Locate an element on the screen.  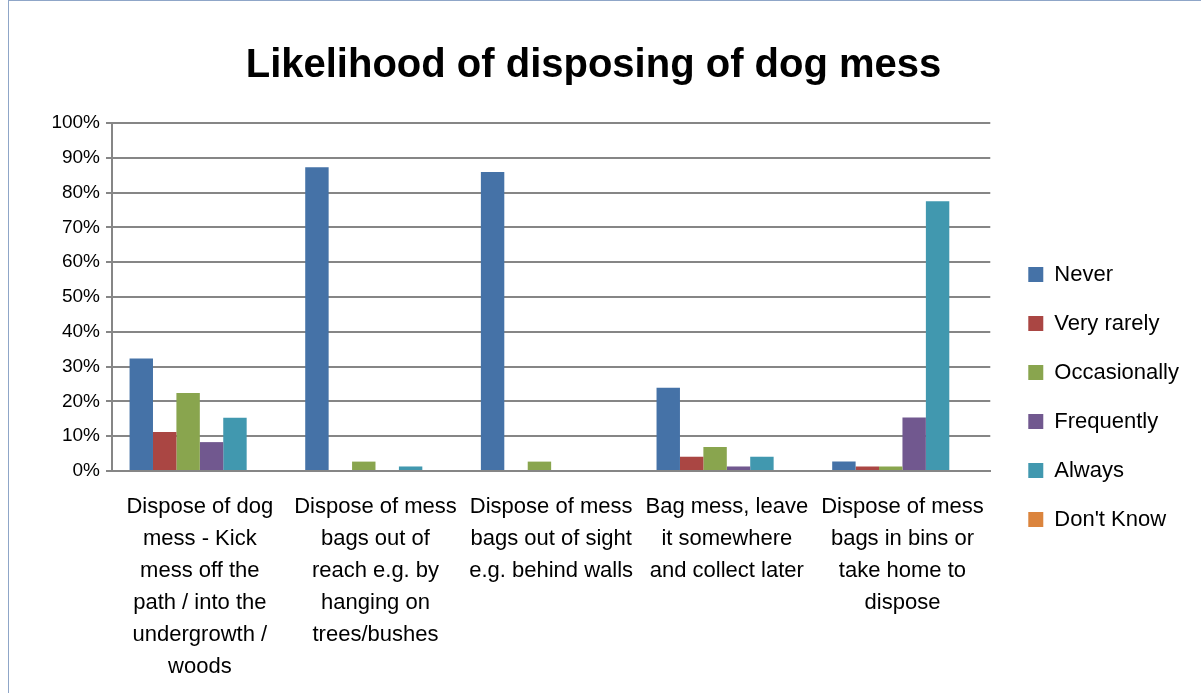
legend-label: Very rarely is located at coordinates (1107, 322).